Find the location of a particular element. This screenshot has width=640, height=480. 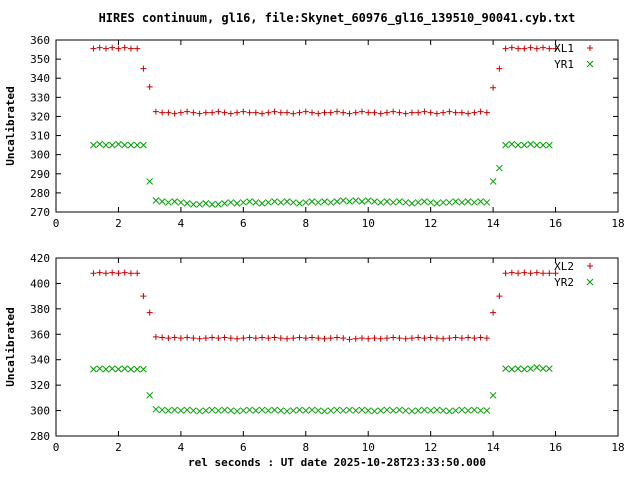

series-YR2-points is located at coordinates (321, 389).